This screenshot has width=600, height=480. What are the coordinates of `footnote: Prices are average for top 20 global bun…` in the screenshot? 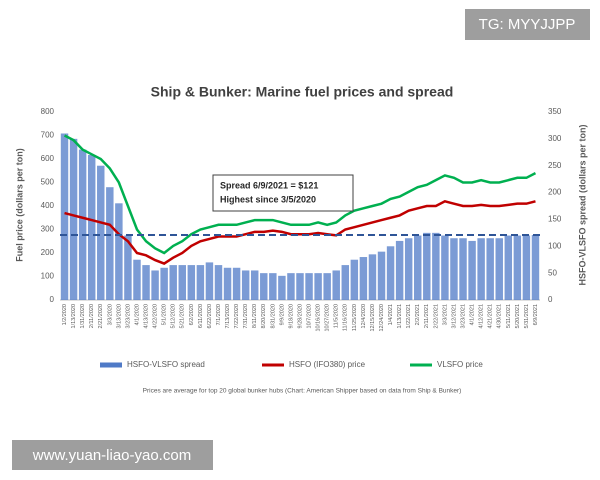 It's located at (302, 391).